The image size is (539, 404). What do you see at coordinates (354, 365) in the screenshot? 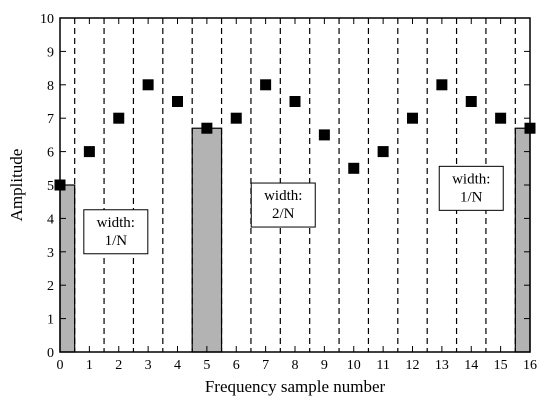
I see `x-tick-label-10: 10` at bounding box center [354, 365].